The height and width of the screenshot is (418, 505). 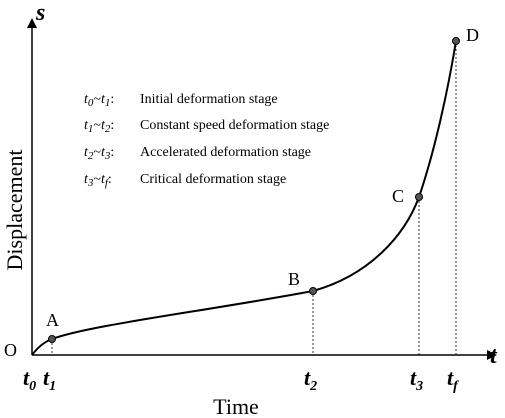 I want to click on legend-range: t3~tf:, so click(x=98, y=180).